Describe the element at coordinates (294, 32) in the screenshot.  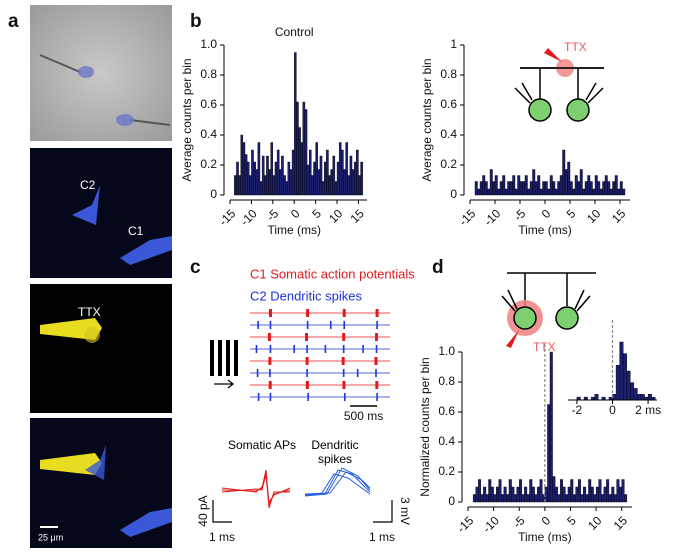
I see `chart-title: Control` at that location.